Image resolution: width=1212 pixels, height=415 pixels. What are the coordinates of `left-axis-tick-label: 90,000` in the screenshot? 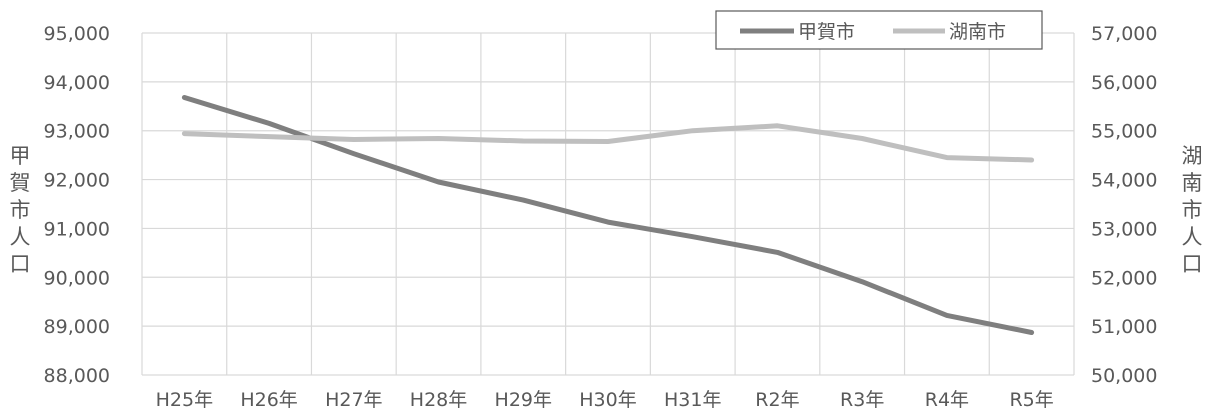 It's located at (77, 278).